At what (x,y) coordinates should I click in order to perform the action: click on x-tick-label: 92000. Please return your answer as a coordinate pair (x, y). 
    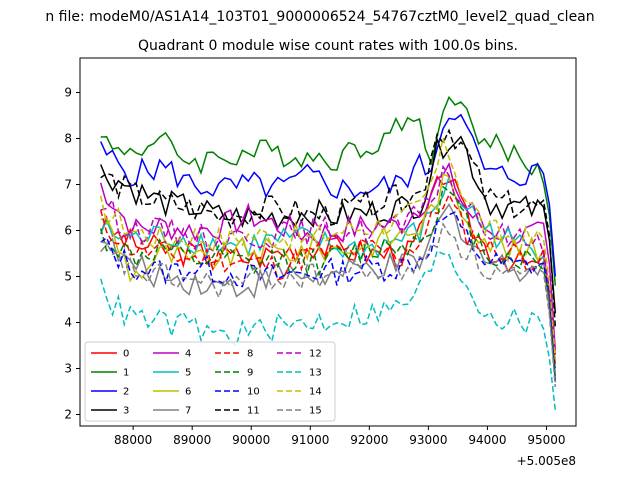
    Looking at the image, I should click on (369, 440).